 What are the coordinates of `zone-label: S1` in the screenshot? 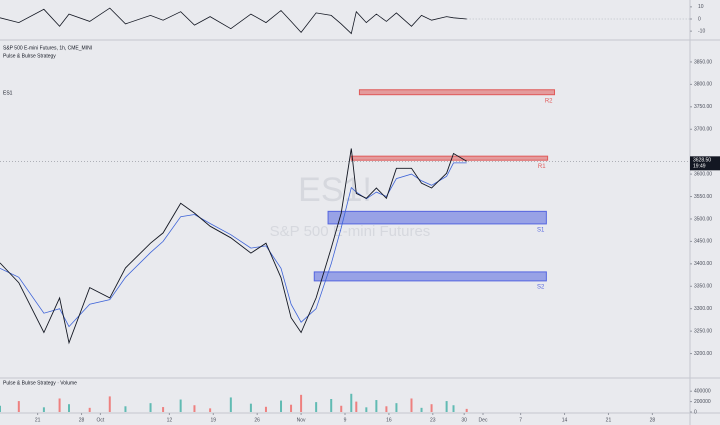 It's located at (541, 230).